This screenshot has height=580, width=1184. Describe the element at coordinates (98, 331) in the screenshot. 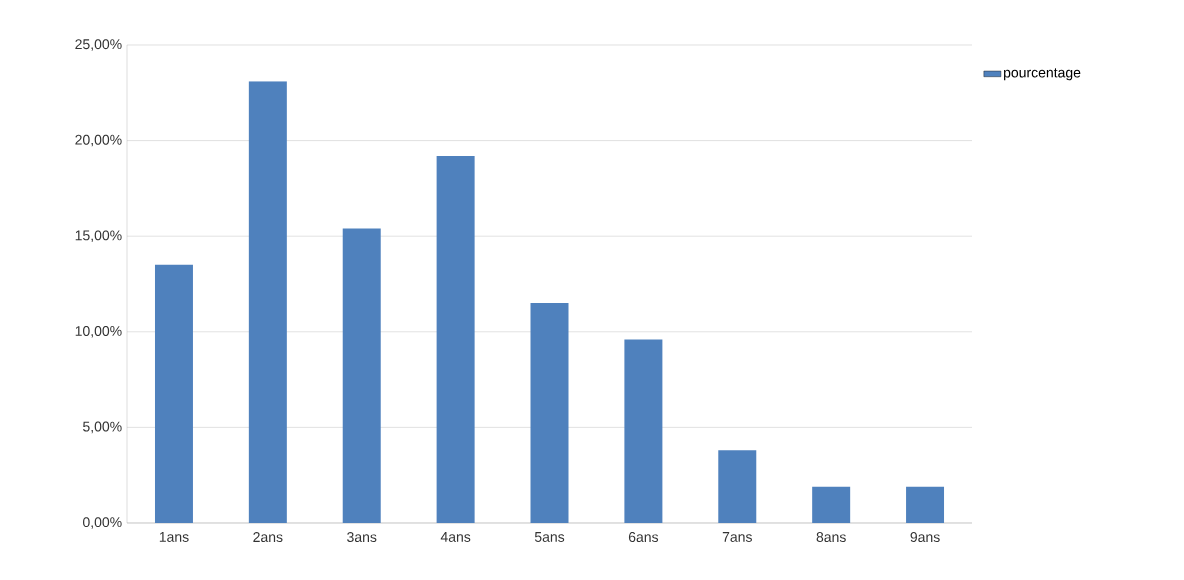

I see `y-tick-label: 10,00%` at that location.